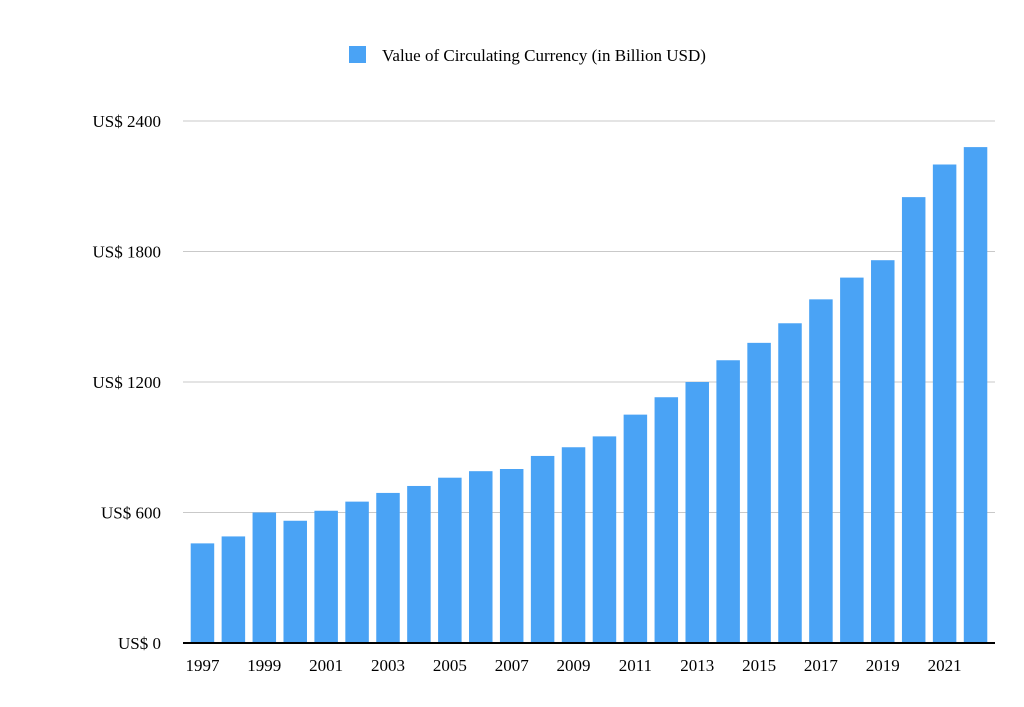 The image size is (1024, 707). I want to click on bar-2017, so click(821, 471).